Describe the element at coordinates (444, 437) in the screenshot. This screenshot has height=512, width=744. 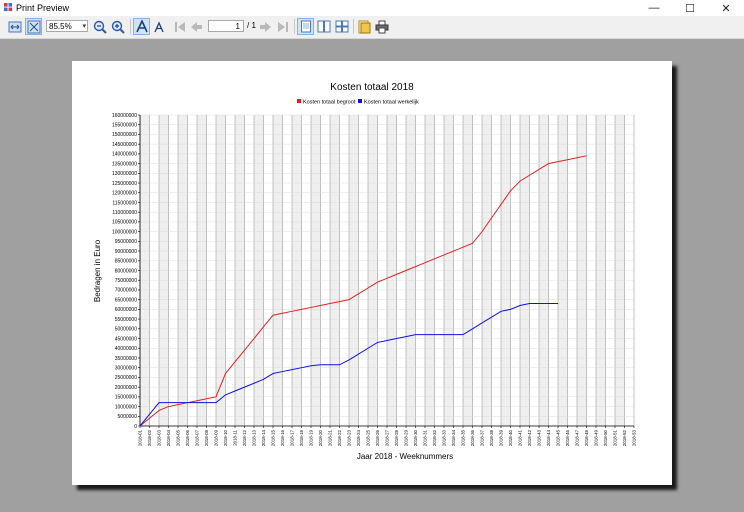
I see `x-tick-label: 2018-33` at that location.